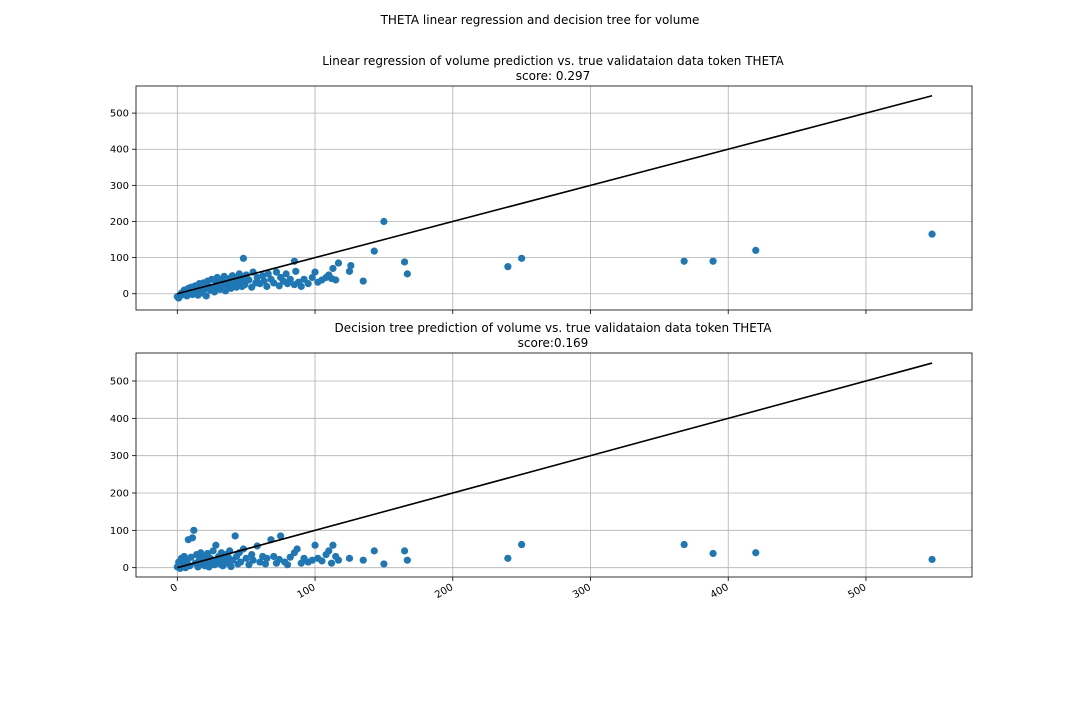 The width and height of the screenshot is (1080, 720). I want to click on linear-regression-points, so click(554, 259).